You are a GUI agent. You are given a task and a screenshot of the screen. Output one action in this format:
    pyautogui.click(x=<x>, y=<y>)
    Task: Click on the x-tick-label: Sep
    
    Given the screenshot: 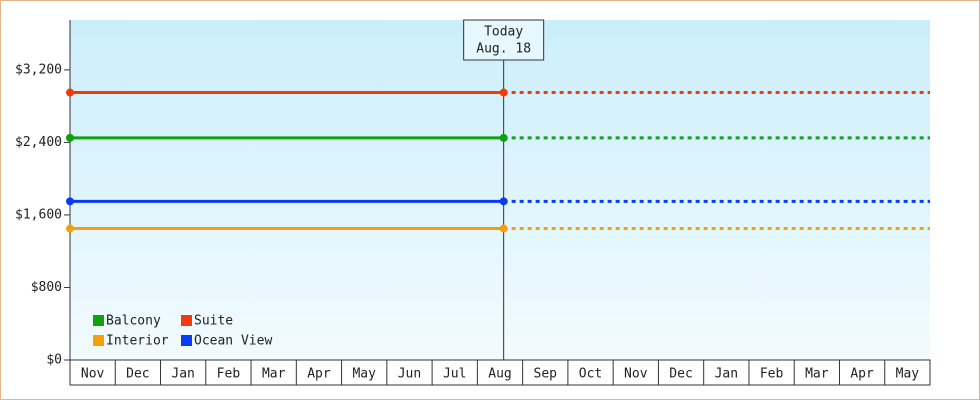 What is the action you would take?
    pyautogui.click(x=546, y=374)
    